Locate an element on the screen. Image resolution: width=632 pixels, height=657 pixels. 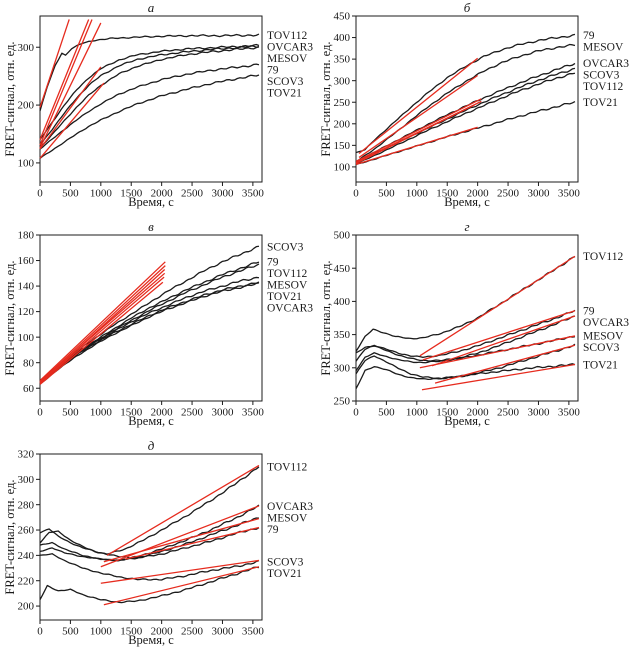
y-tick-label: 220 is located at coordinates (26, 581).